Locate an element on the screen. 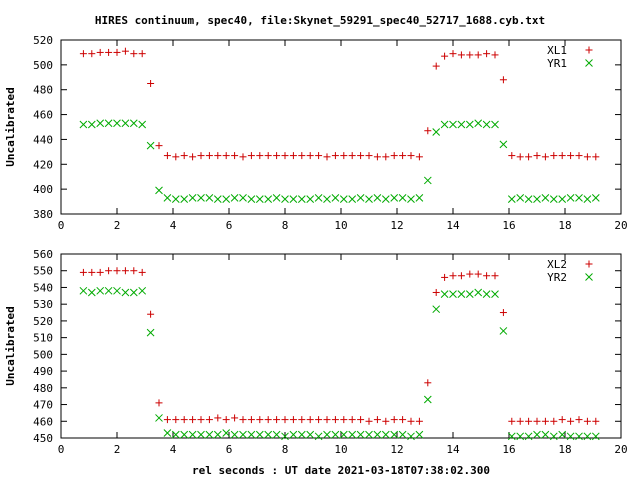  x-tick-label: 20 is located at coordinates (620, 449).